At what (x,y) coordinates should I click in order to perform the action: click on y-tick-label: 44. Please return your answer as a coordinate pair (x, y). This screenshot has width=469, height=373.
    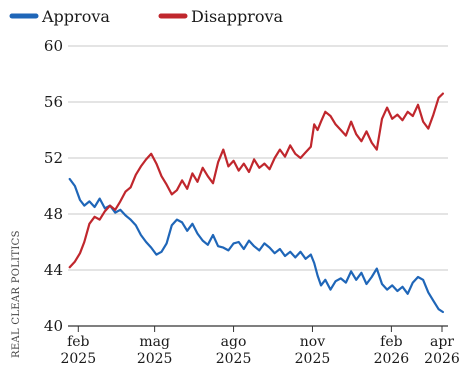
    Looking at the image, I should click on (53, 270).